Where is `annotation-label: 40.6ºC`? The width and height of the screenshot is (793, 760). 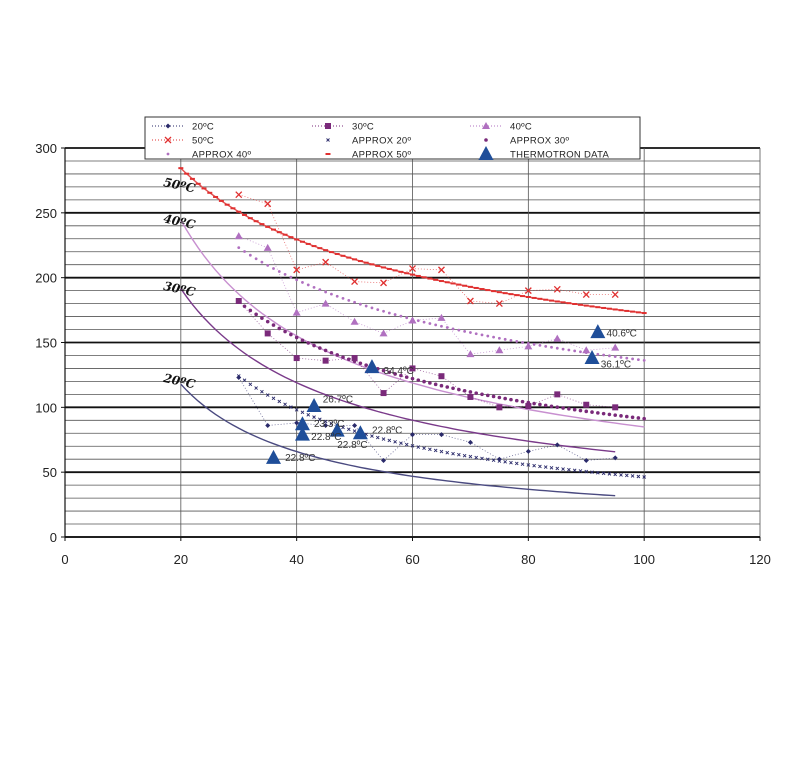
annotation-label: 40.6ºC is located at coordinates (622, 333).